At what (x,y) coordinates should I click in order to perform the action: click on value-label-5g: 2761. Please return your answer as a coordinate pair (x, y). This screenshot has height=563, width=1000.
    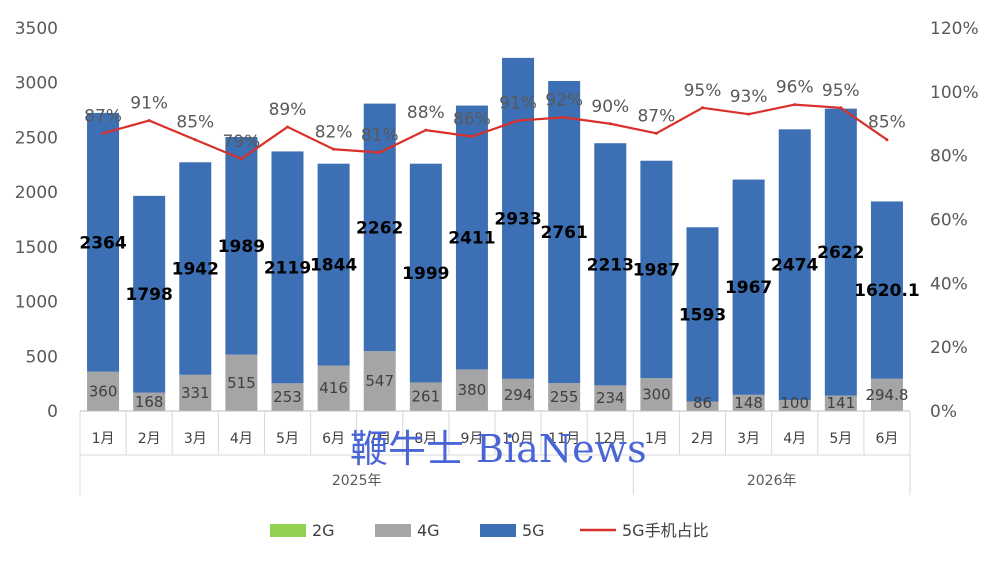
    Looking at the image, I should click on (564, 233).